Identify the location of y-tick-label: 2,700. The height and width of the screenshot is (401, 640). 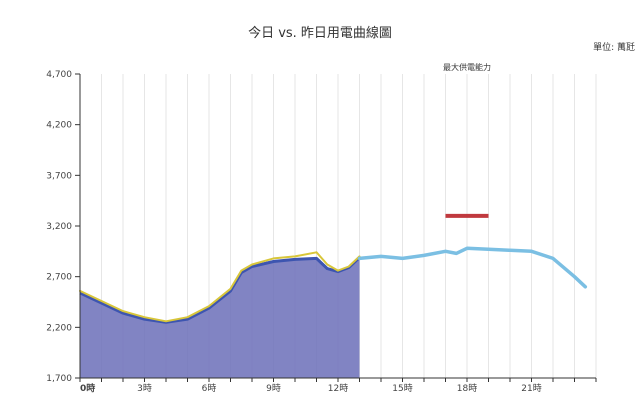
(59, 278).